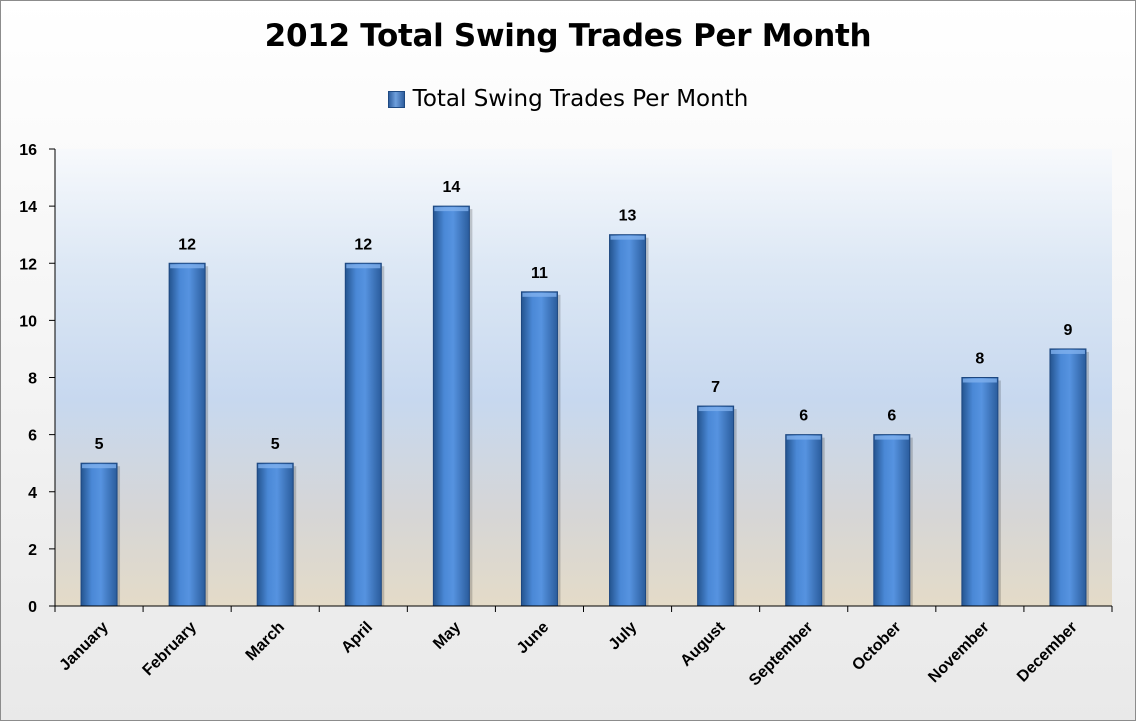 The width and height of the screenshot is (1136, 721). What do you see at coordinates (781, 654) in the screenshot?
I see `x-tick-label: September` at bounding box center [781, 654].